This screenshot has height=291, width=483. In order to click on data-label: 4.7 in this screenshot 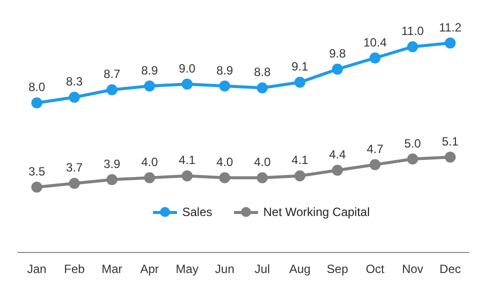, I will do `click(375, 149)`.